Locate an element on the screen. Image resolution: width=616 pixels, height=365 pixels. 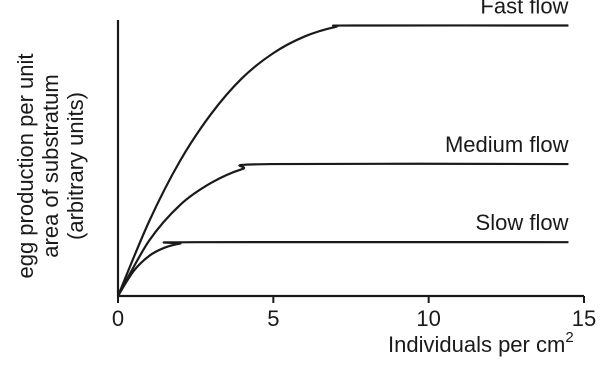
series-label-fast-flow: Fast flow is located at coordinates (524, 9).